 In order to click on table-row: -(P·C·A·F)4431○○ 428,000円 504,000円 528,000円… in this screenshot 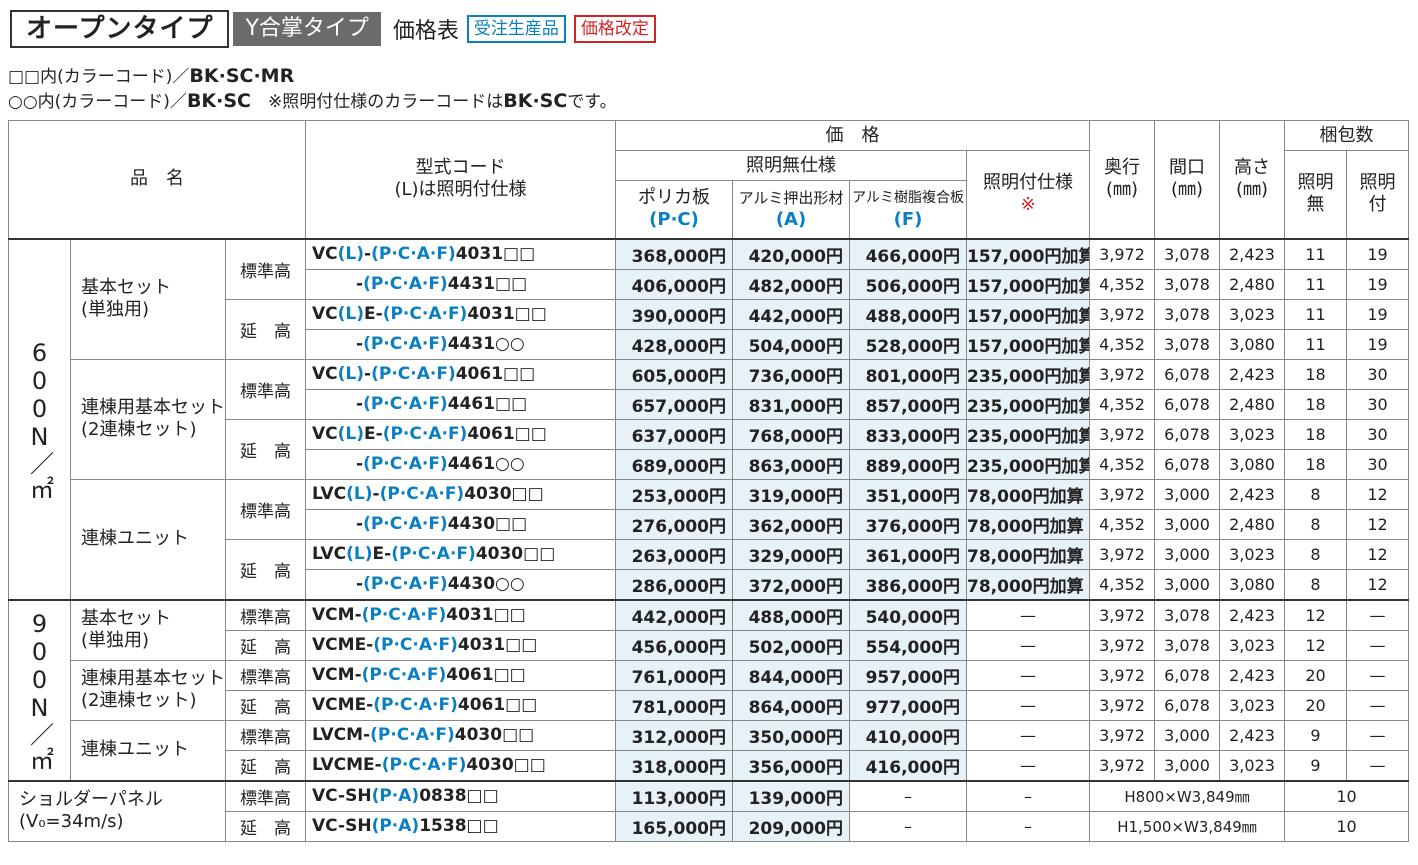, I will do `click(709, 344)`.